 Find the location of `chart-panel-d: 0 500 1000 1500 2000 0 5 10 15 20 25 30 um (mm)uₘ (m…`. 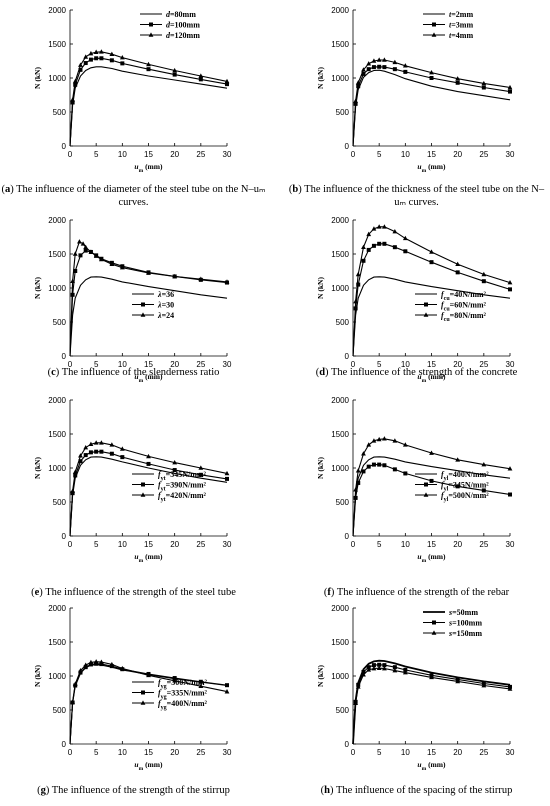

chart-panel-d: 0 500 1000 1500 2000 0 5 10 15 20 25 30 um (mm)uₘ (m… is located at coordinates (416, 312).